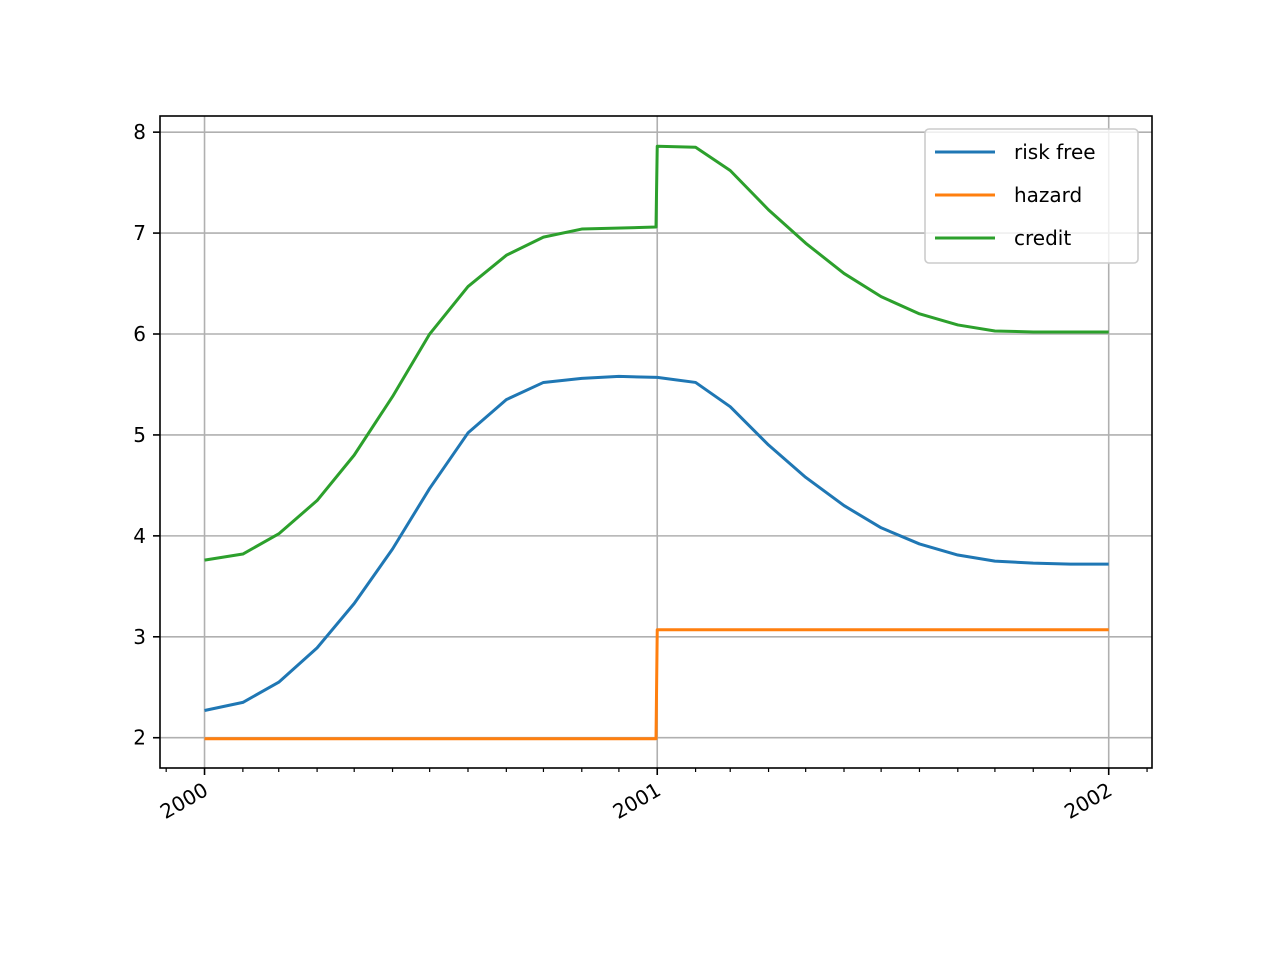 This screenshot has width=1280, height=960. What do you see at coordinates (139, 738) in the screenshot?
I see `y-tick-label: 2` at bounding box center [139, 738].